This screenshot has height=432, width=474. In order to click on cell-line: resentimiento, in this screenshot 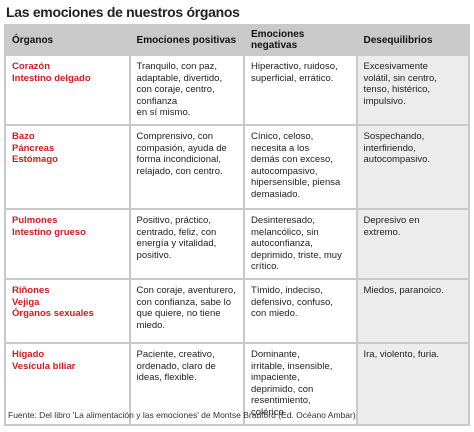, I will do `click(281, 401)`.